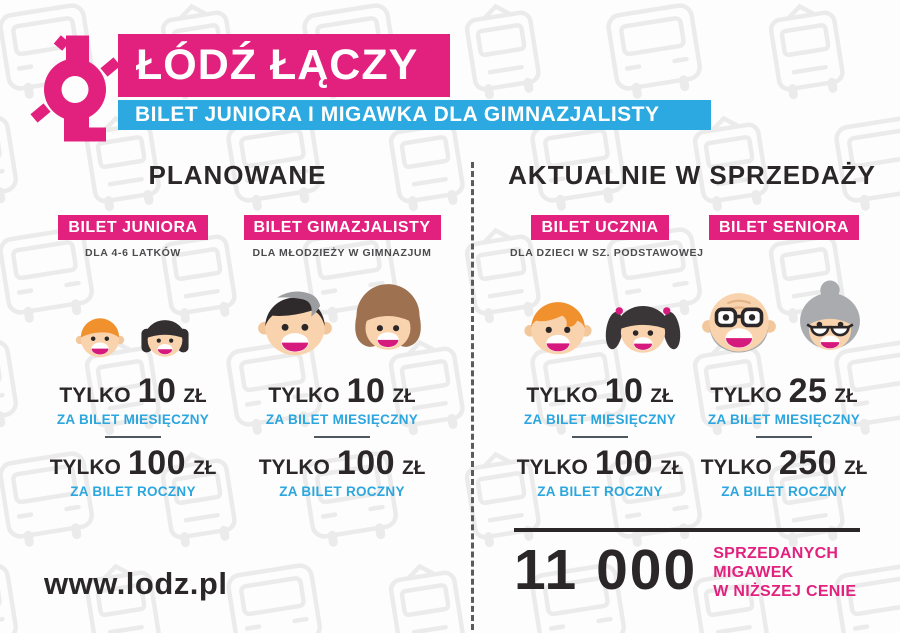  I want to click on stat-divider-line, so click(687, 530).